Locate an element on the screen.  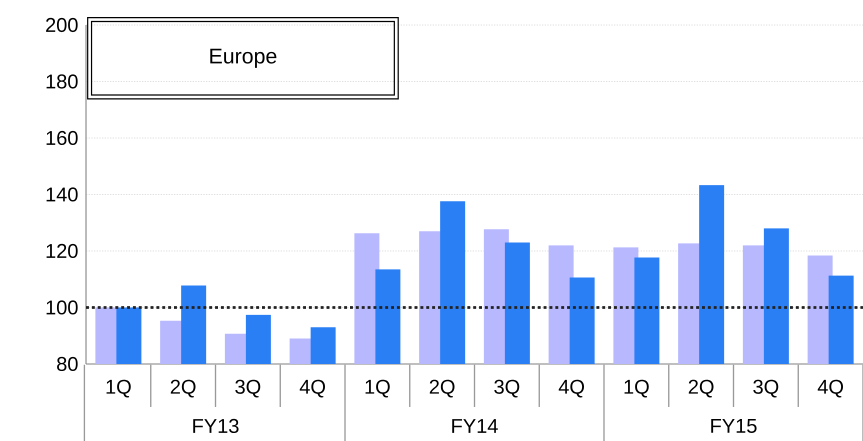
y-tick-label: 180 is located at coordinates (62, 81).